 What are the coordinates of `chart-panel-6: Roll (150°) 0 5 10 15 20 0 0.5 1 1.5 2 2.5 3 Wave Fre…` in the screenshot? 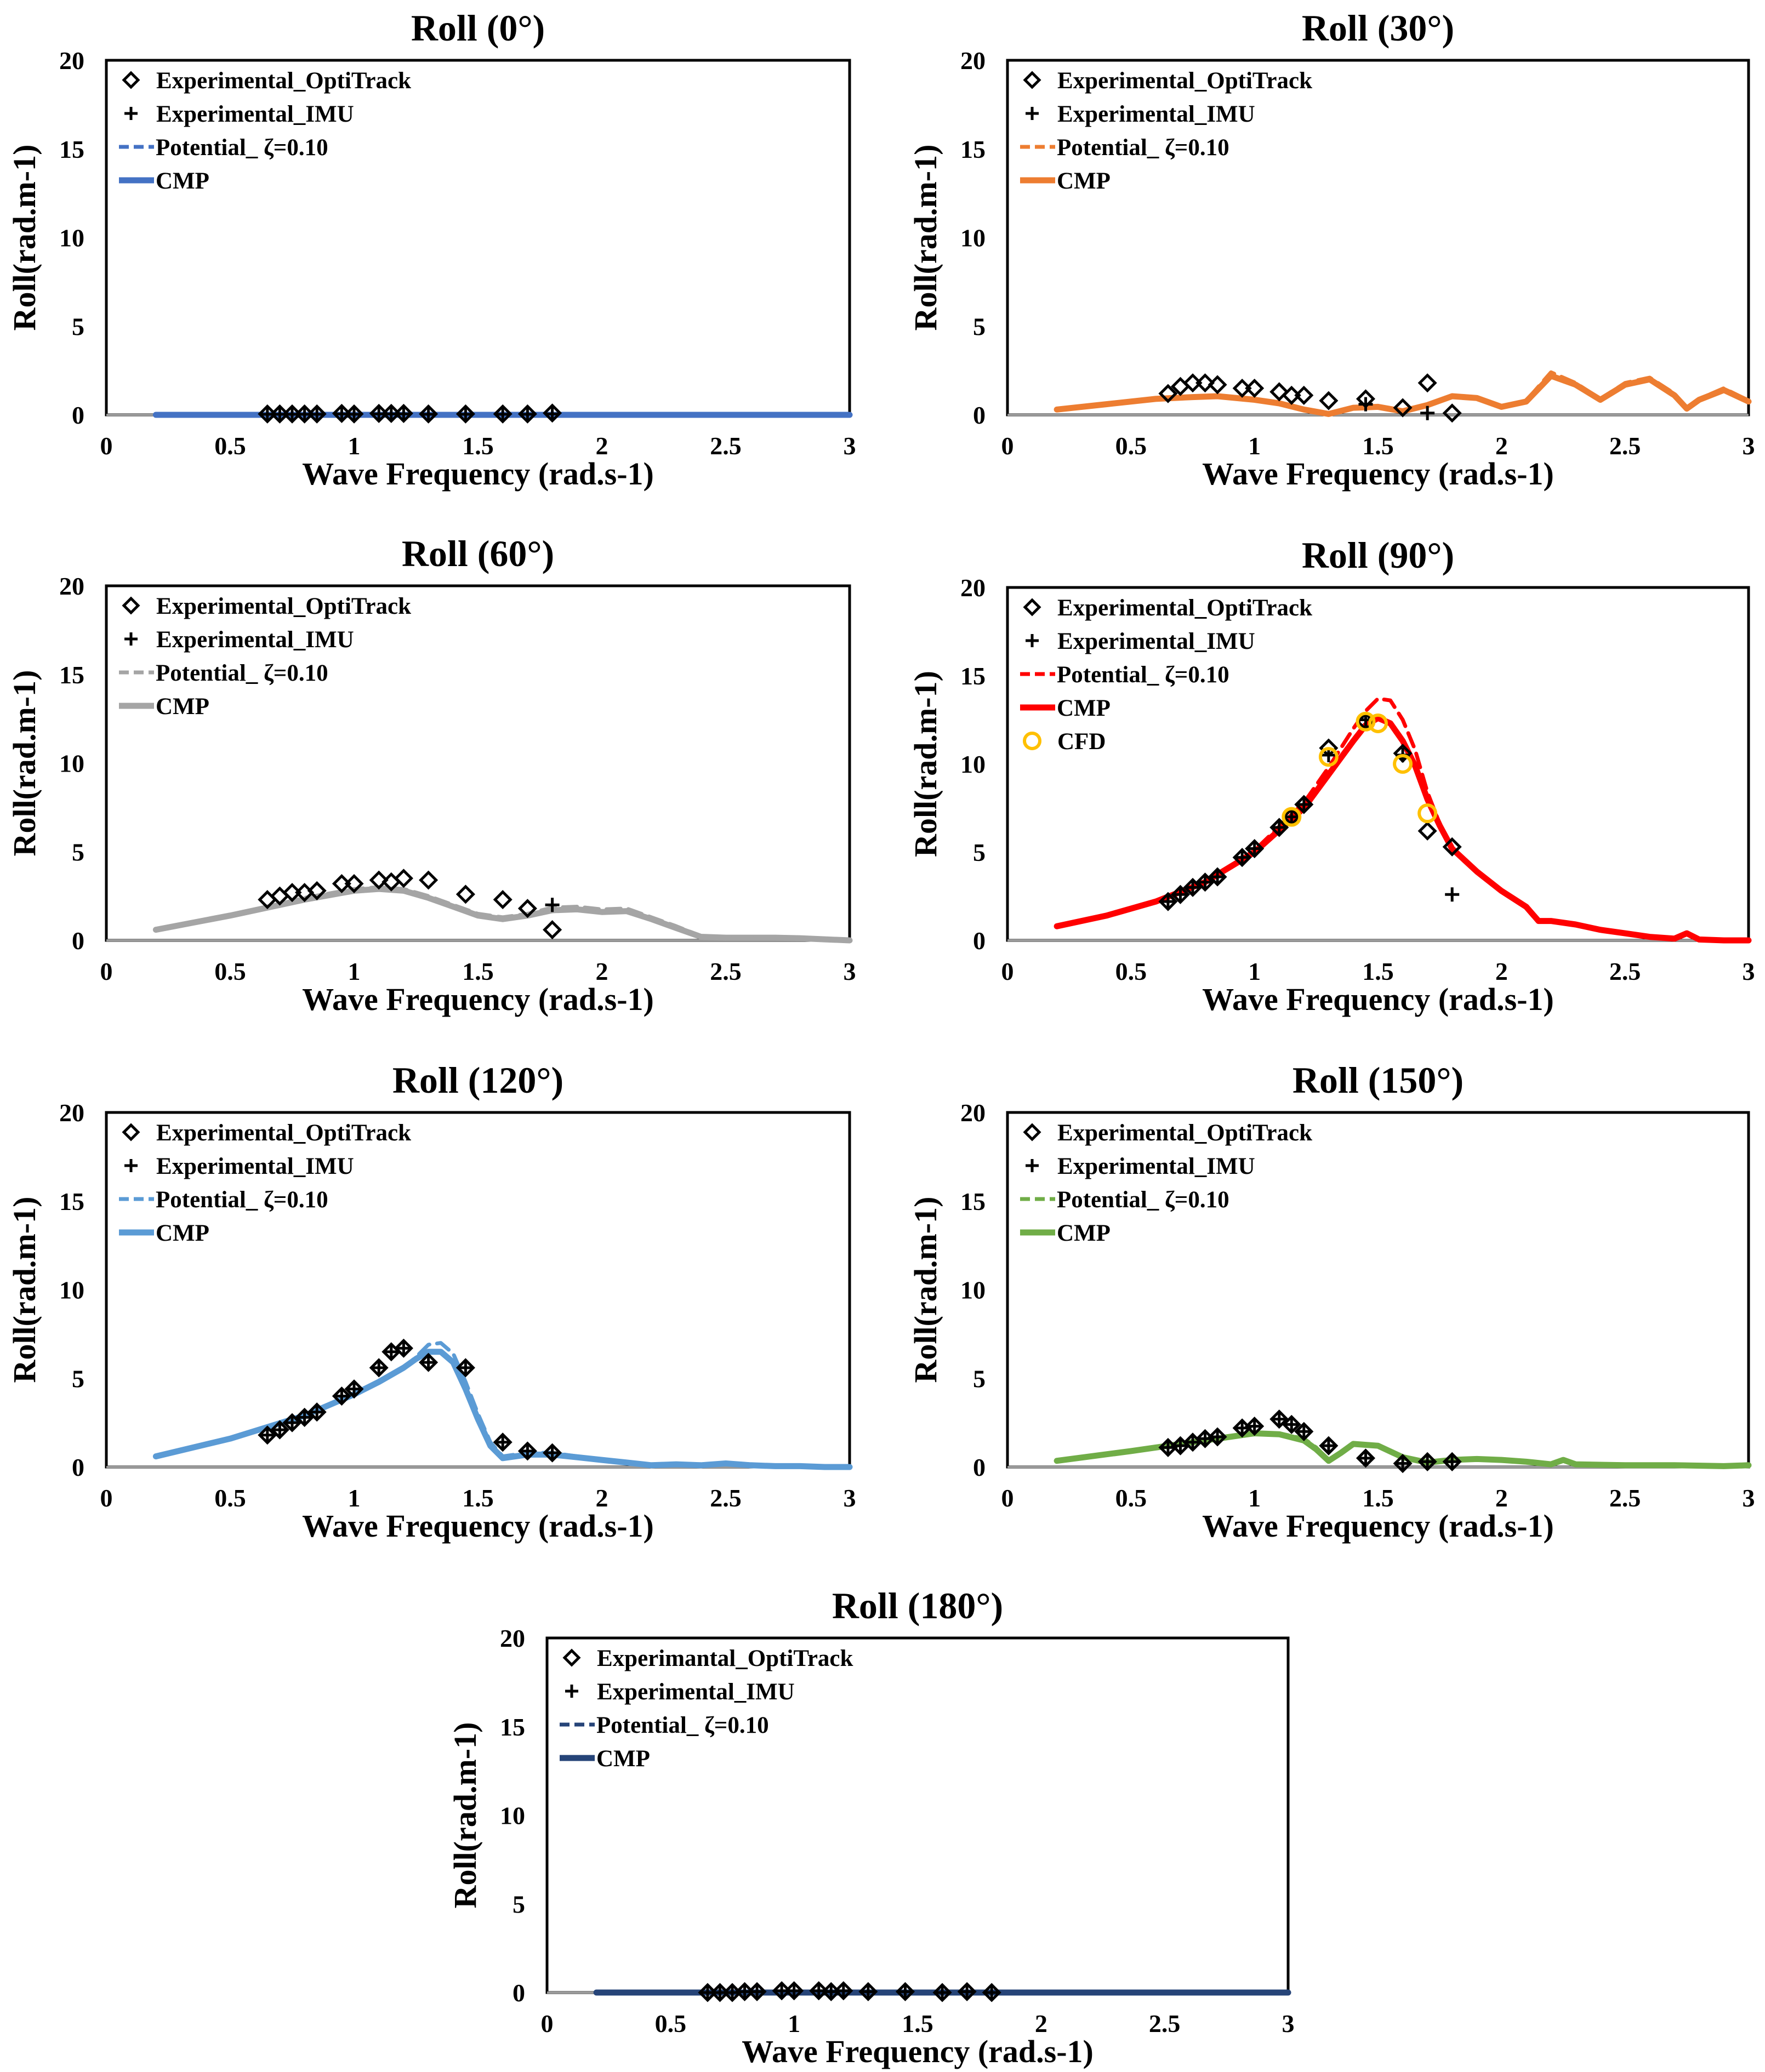 It's located at (1331, 1301).